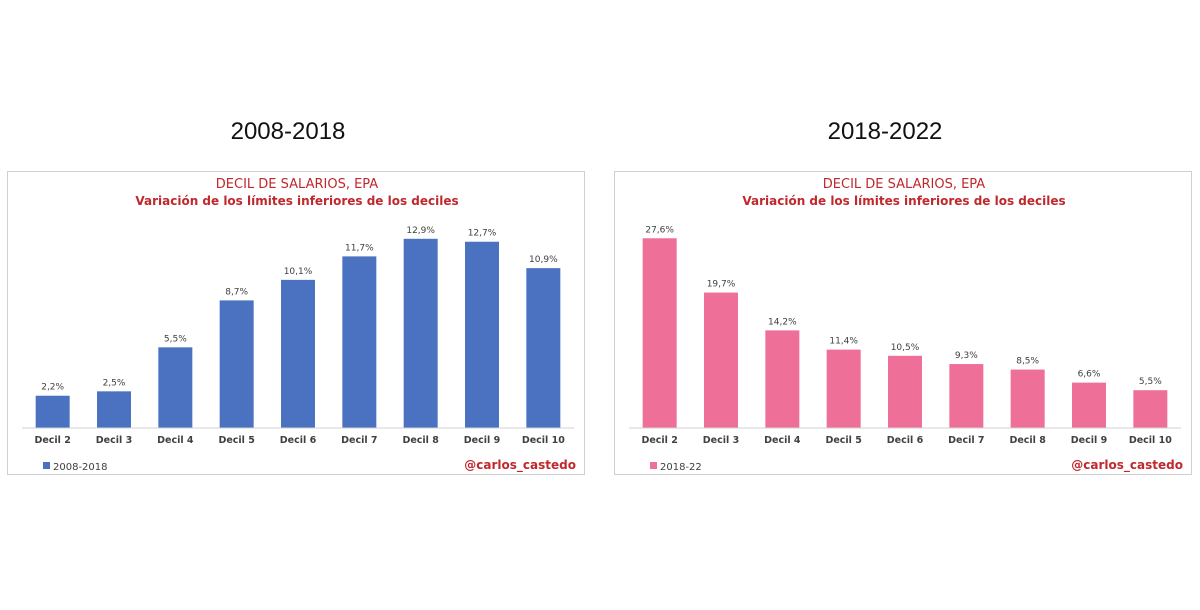 The width and height of the screenshot is (1200, 610). What do you see at coordinates (298, 272) in the screenshot?
I see `data-label: 10,1%` at bounding box center [298, 272].